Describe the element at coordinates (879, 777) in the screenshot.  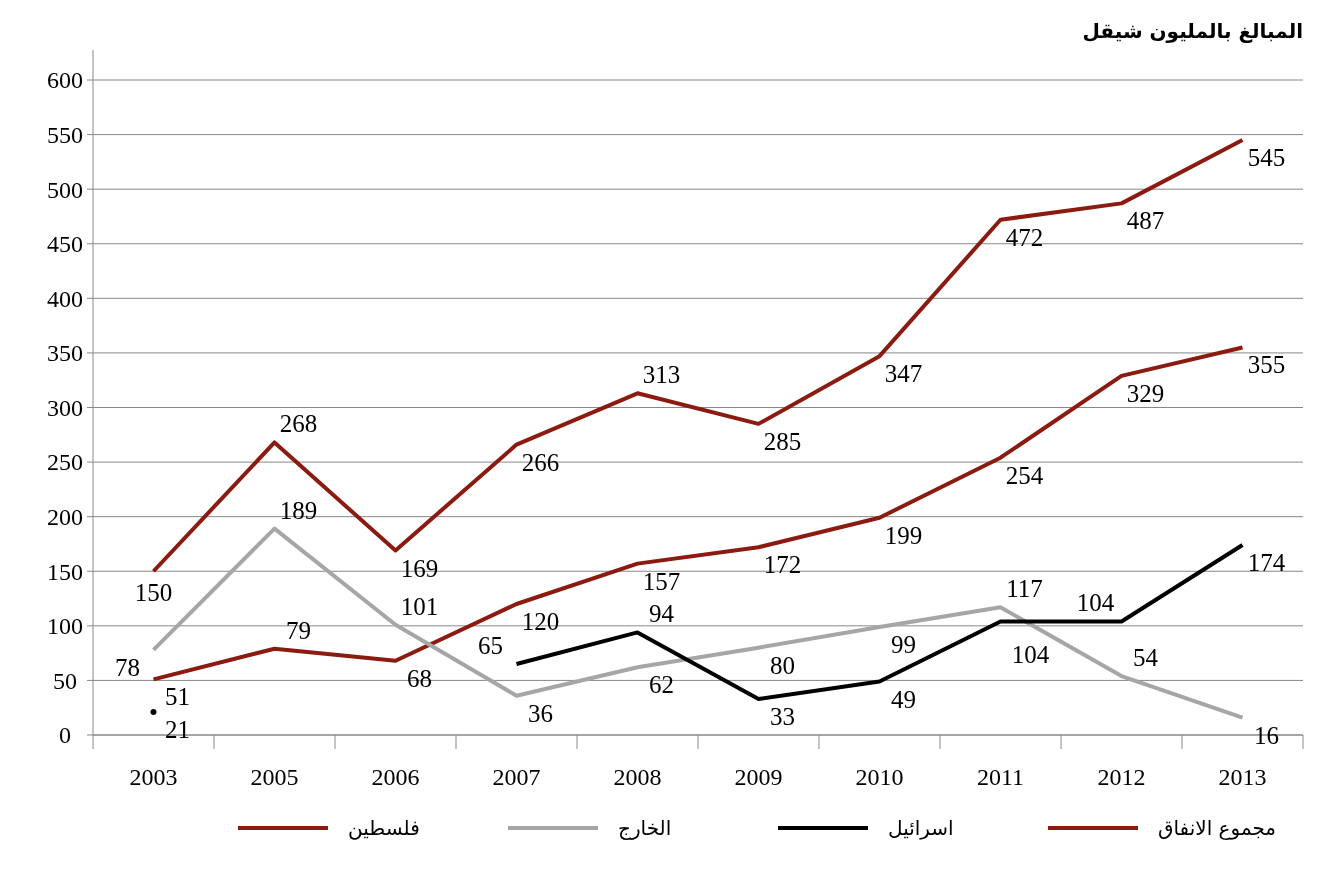
I see `x-tick-label: 2010` at that location.